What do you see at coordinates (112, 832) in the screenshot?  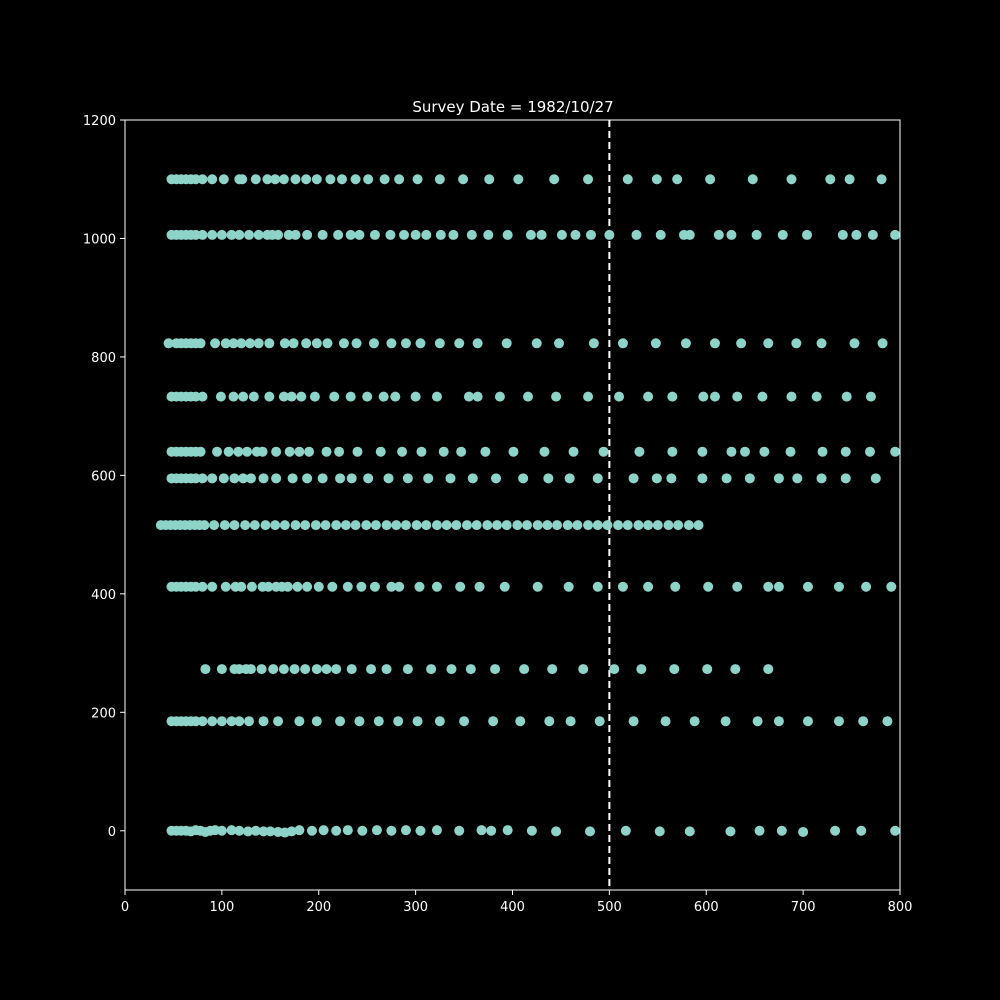 I see `y-tick-label: 0` at bounding box center [112, 832].